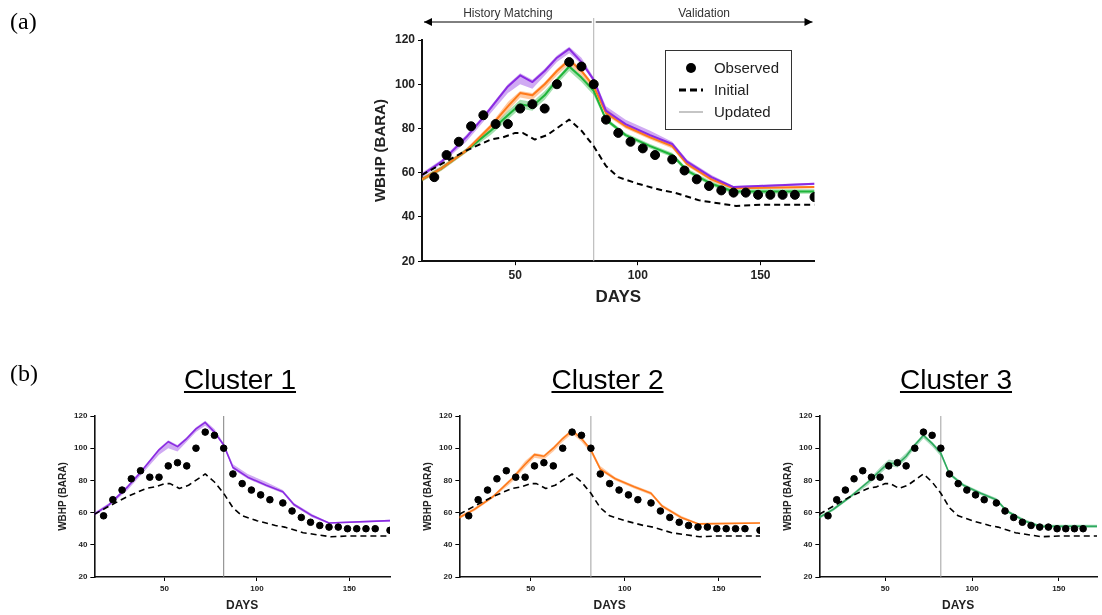  What do you see at coordinates (742, 112) in the screenshot?
I see `legend-label: Updated` at bounding box center [742, 112].